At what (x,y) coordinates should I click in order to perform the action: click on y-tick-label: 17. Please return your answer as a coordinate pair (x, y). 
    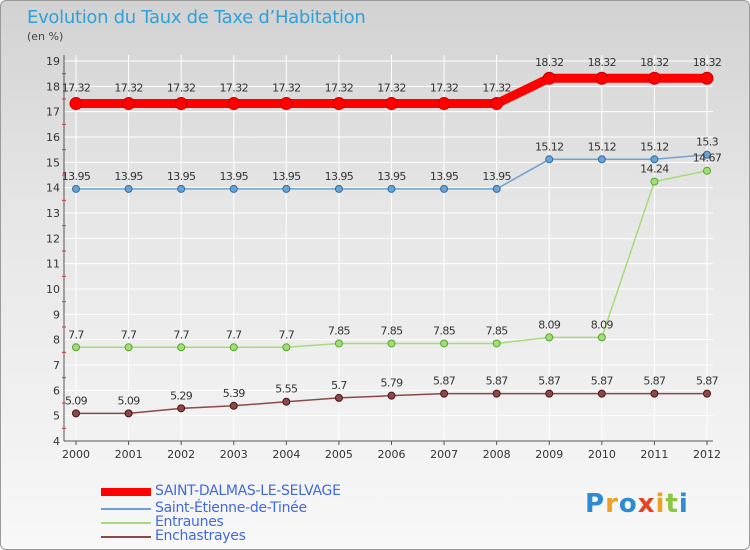
    Looking at the image, I should click on (53, 112).